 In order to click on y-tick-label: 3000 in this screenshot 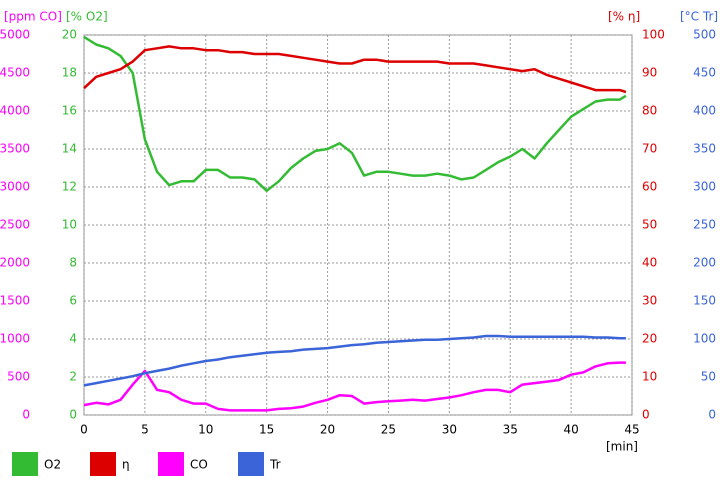, I will do `click(15, 187)`.